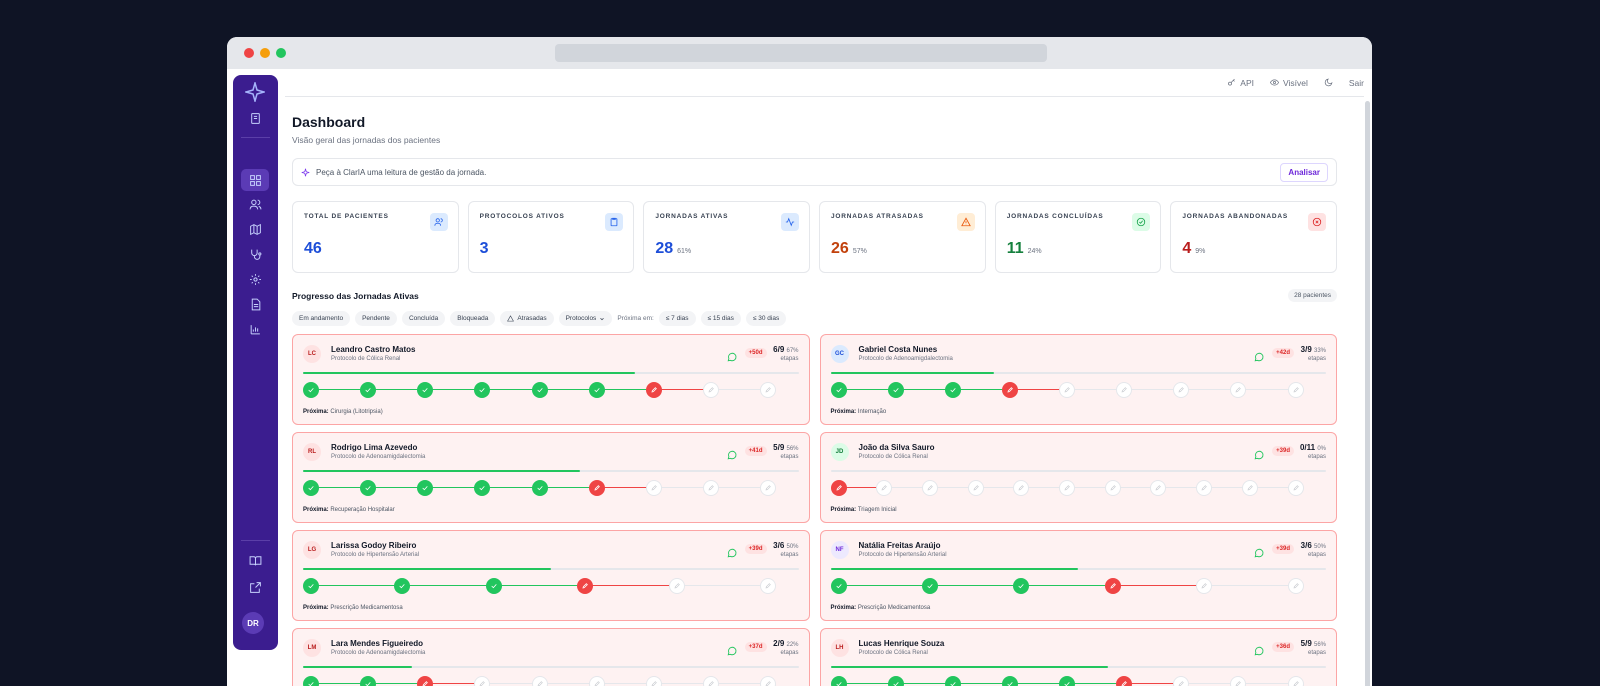 The image size is (1600, 686). I want to click on minimize-window-button, so click(265, 53).